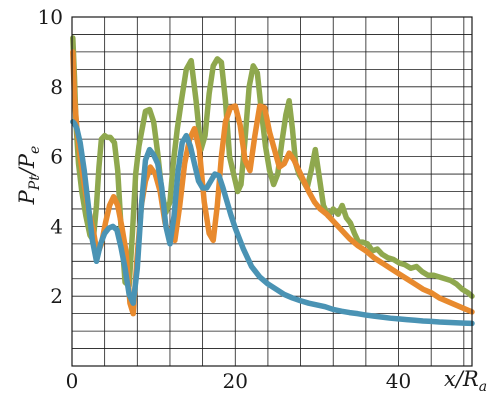 Image resolution: width=493 pixels, height=401 pixels. Describe the element at coordinates (56, 226) in the screenshot. I see `y-tick-label: 4` at that location.